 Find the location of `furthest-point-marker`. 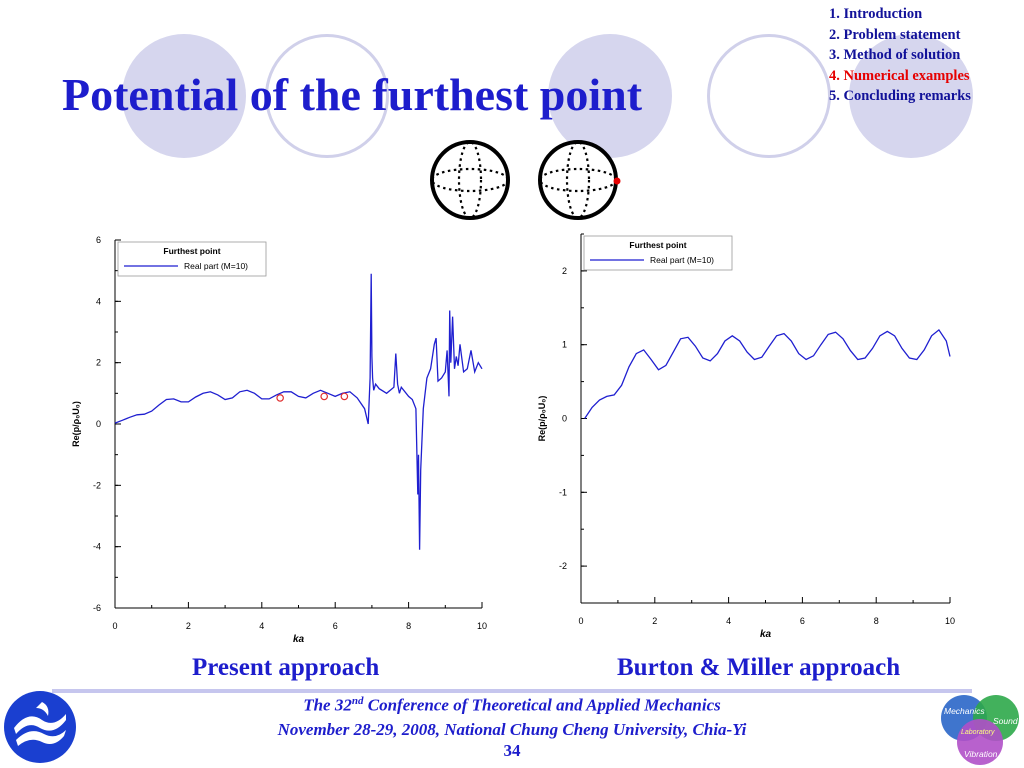

furthest-point-marker is located at coordinates (617, 181).